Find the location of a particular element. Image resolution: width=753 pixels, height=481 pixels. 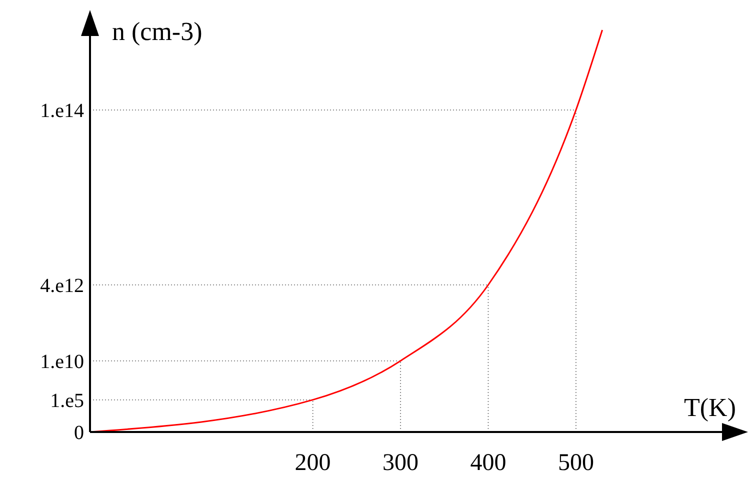

x-axis-title: T(K) is located at coordinates (710, 407).